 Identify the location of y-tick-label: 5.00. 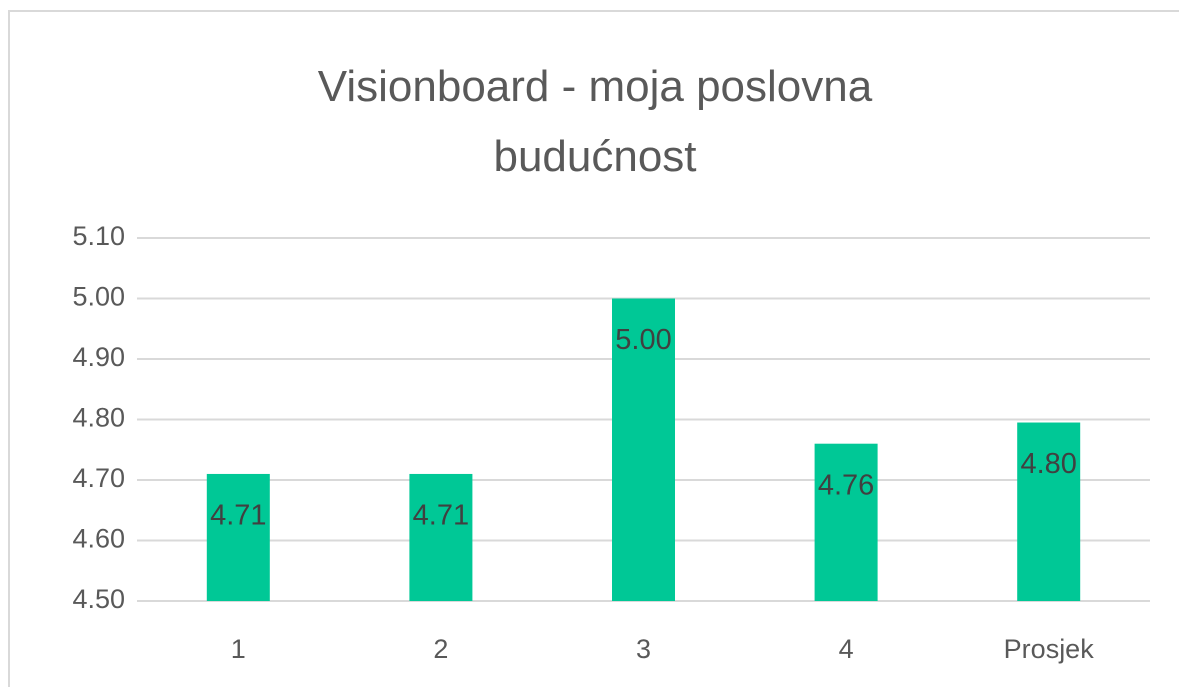
(98, 297).